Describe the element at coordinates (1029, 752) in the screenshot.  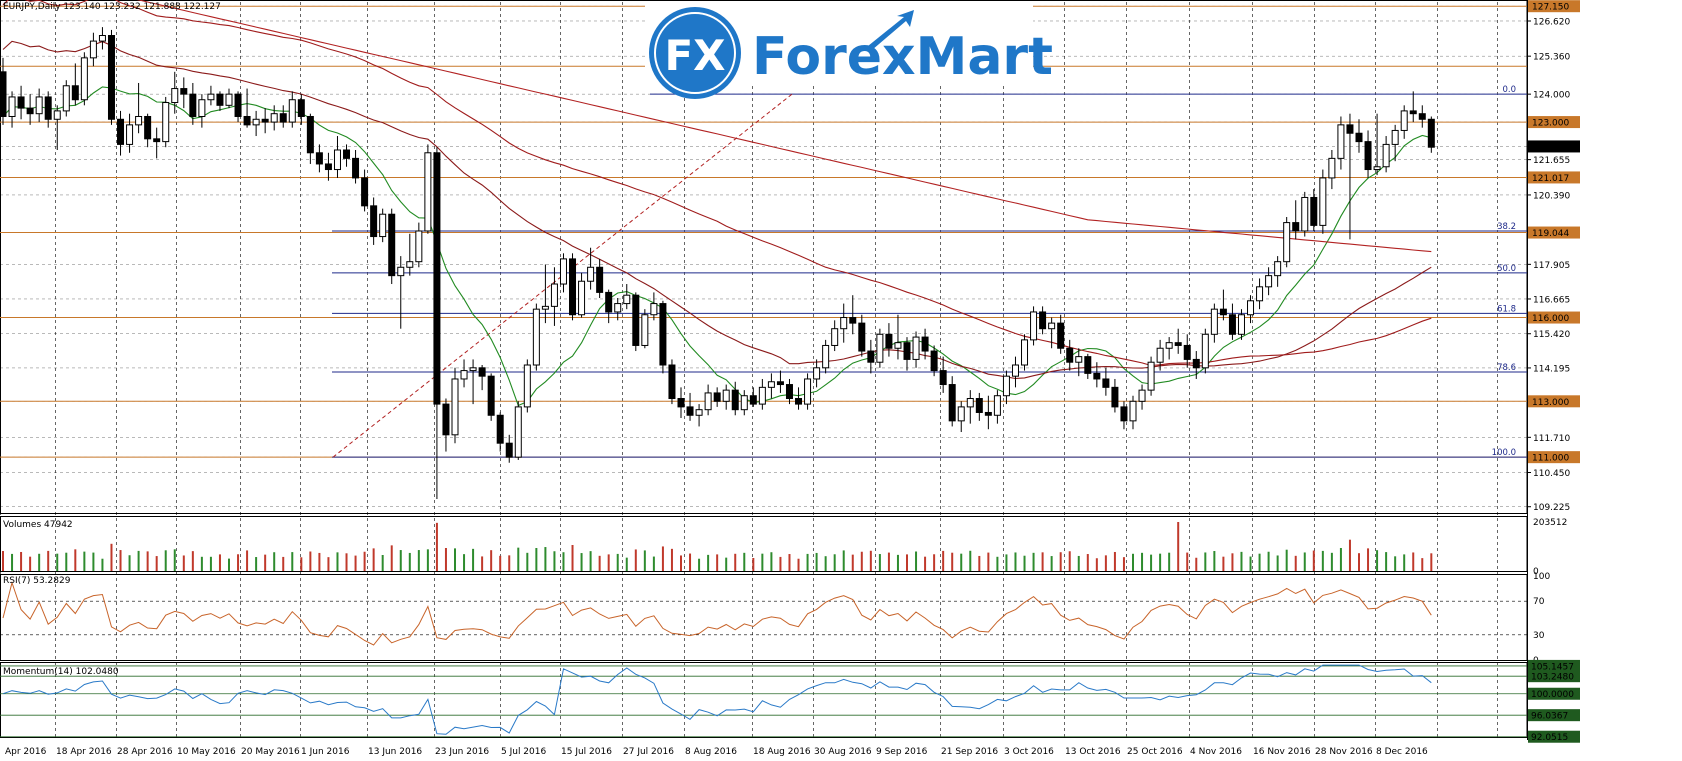
I see `date-tick-label: 3 Oct 2016` at that location.